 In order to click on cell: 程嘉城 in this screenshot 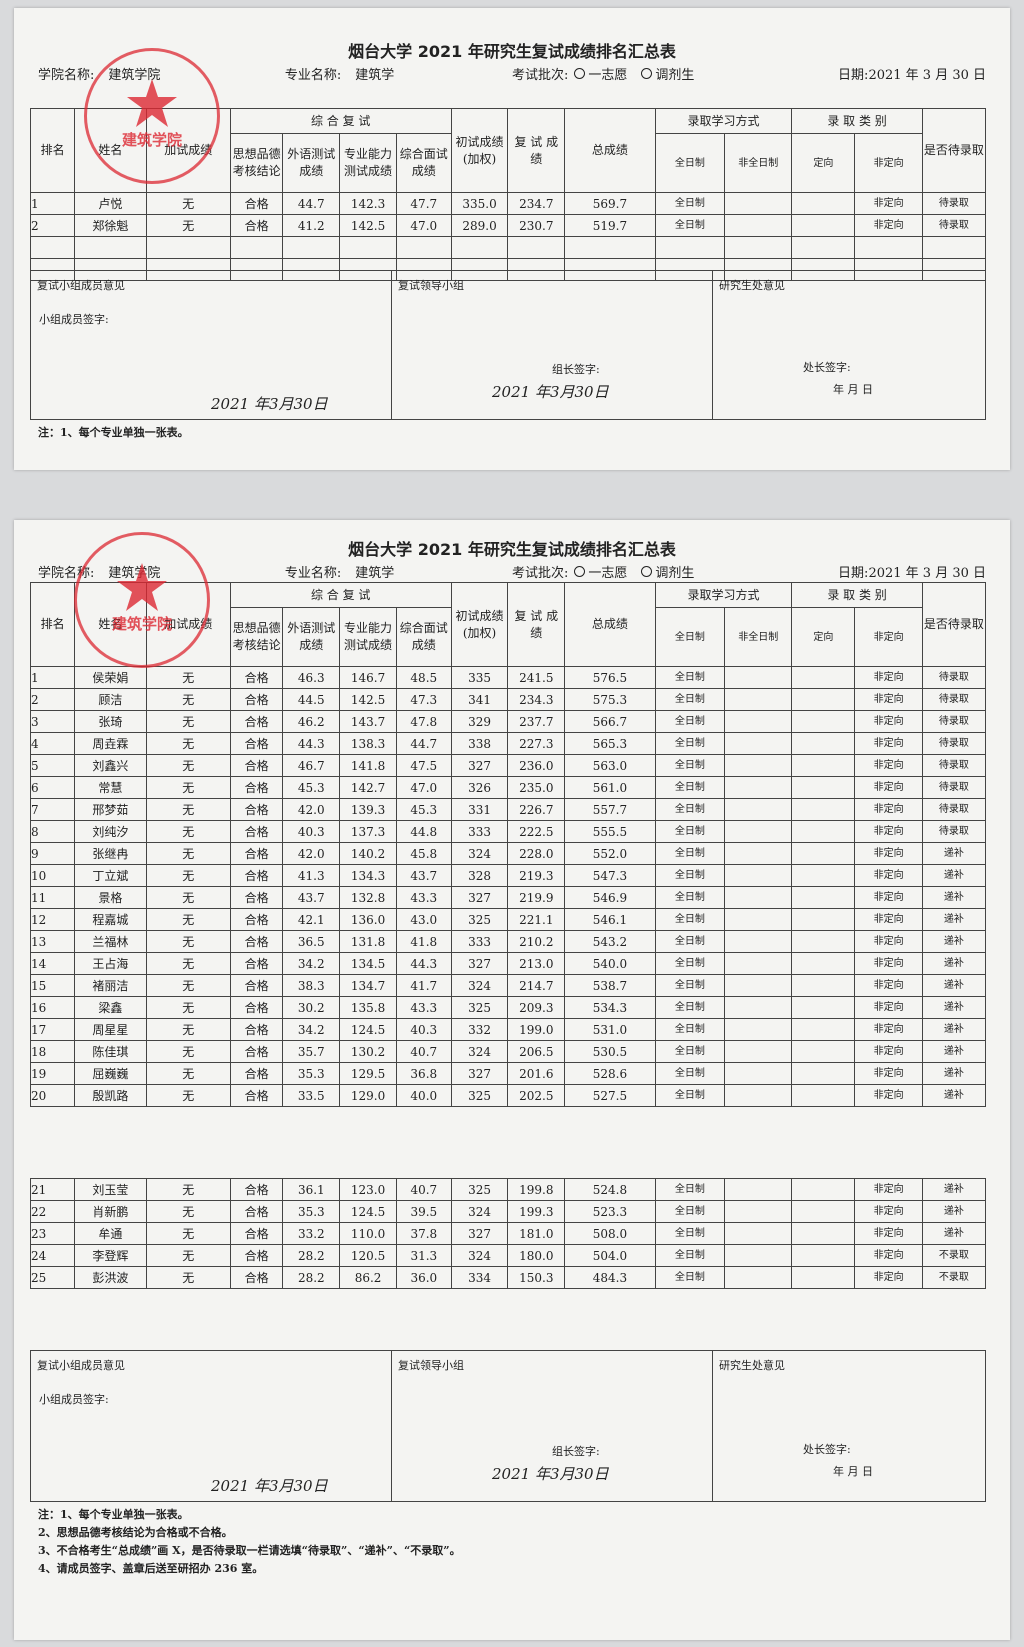, I will do `click(110, 919)`.